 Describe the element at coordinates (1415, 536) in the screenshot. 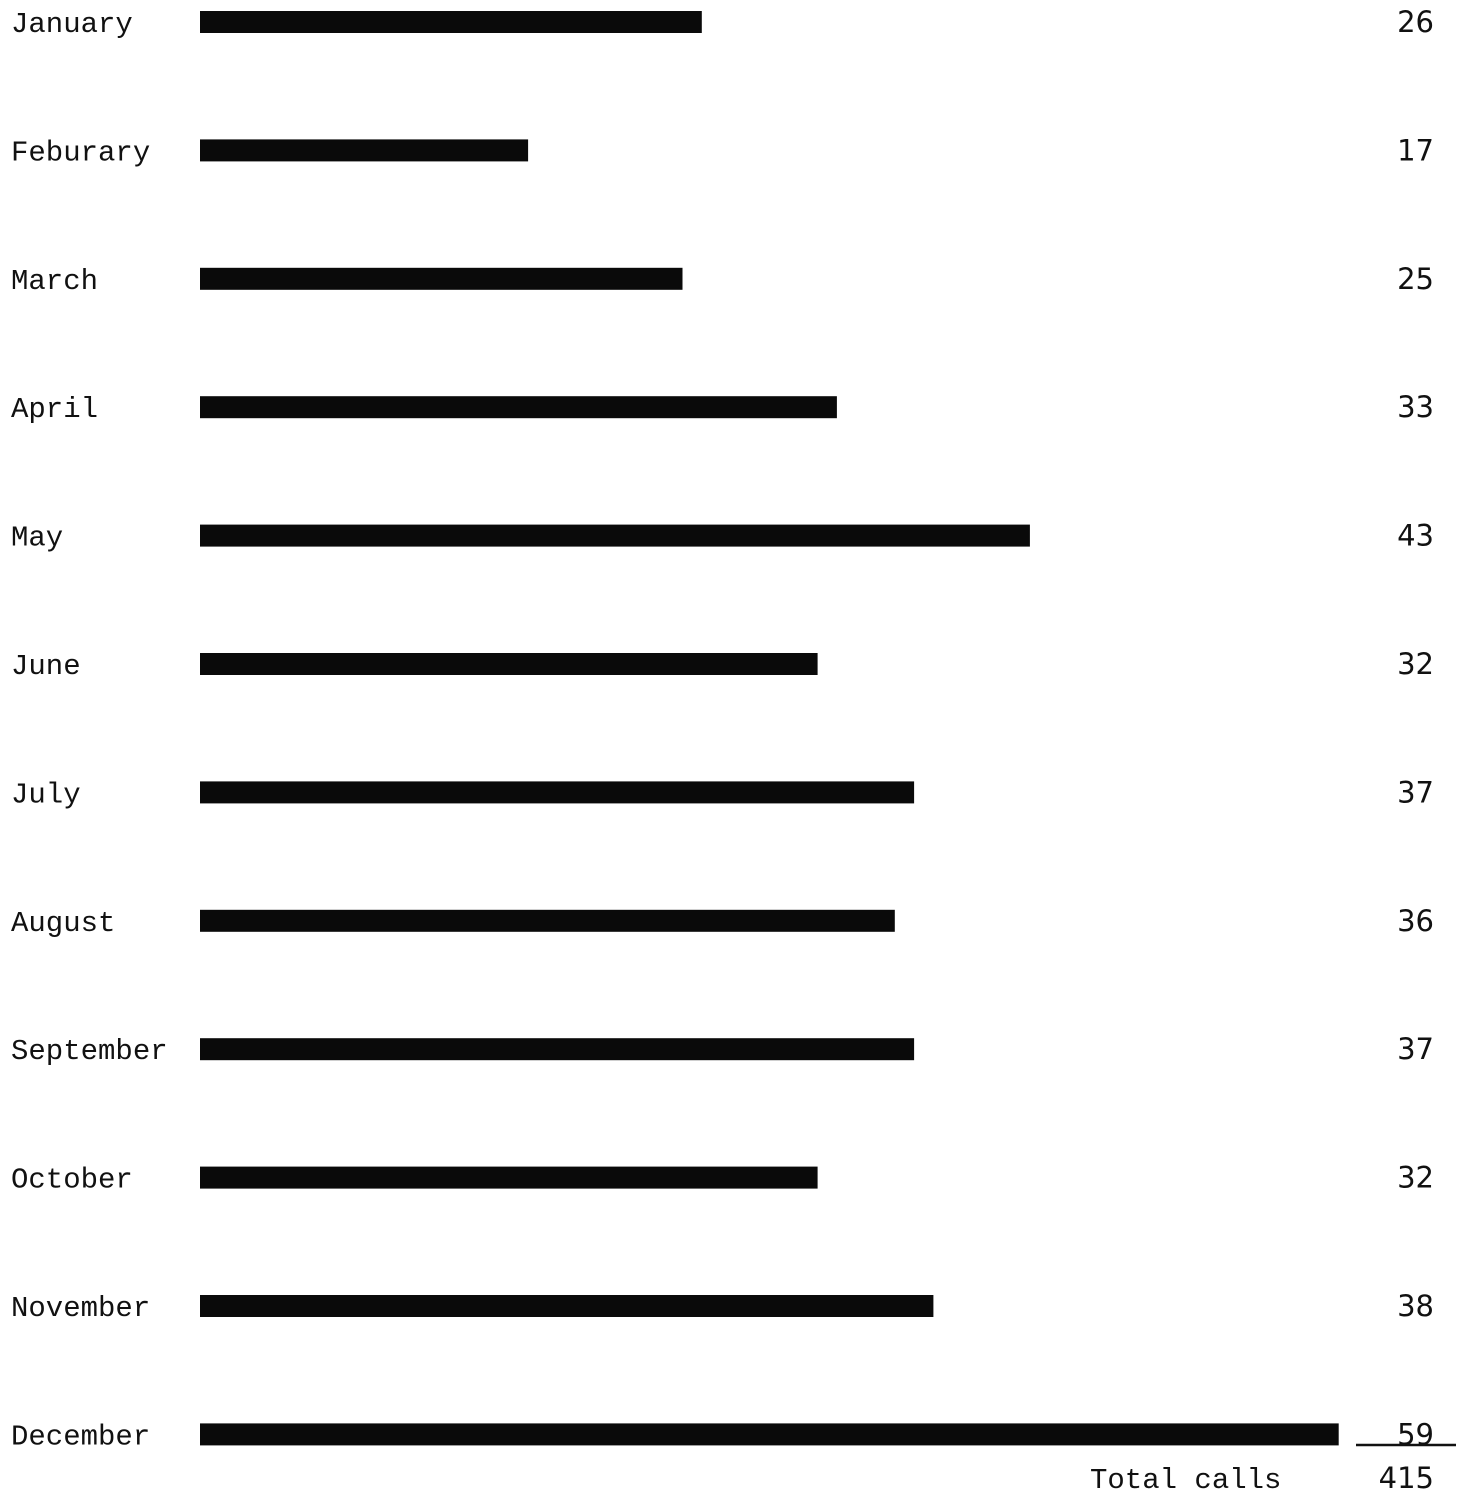

I see `value-label-may: 43` at that location.